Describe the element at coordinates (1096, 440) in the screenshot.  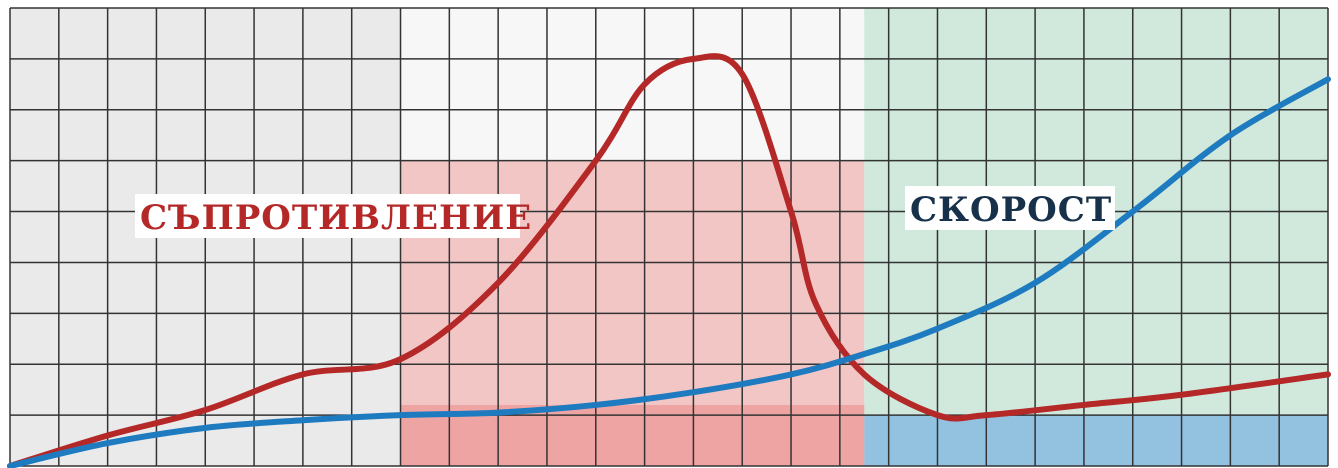
I see `chart-zone-3-lower-band` at that location.